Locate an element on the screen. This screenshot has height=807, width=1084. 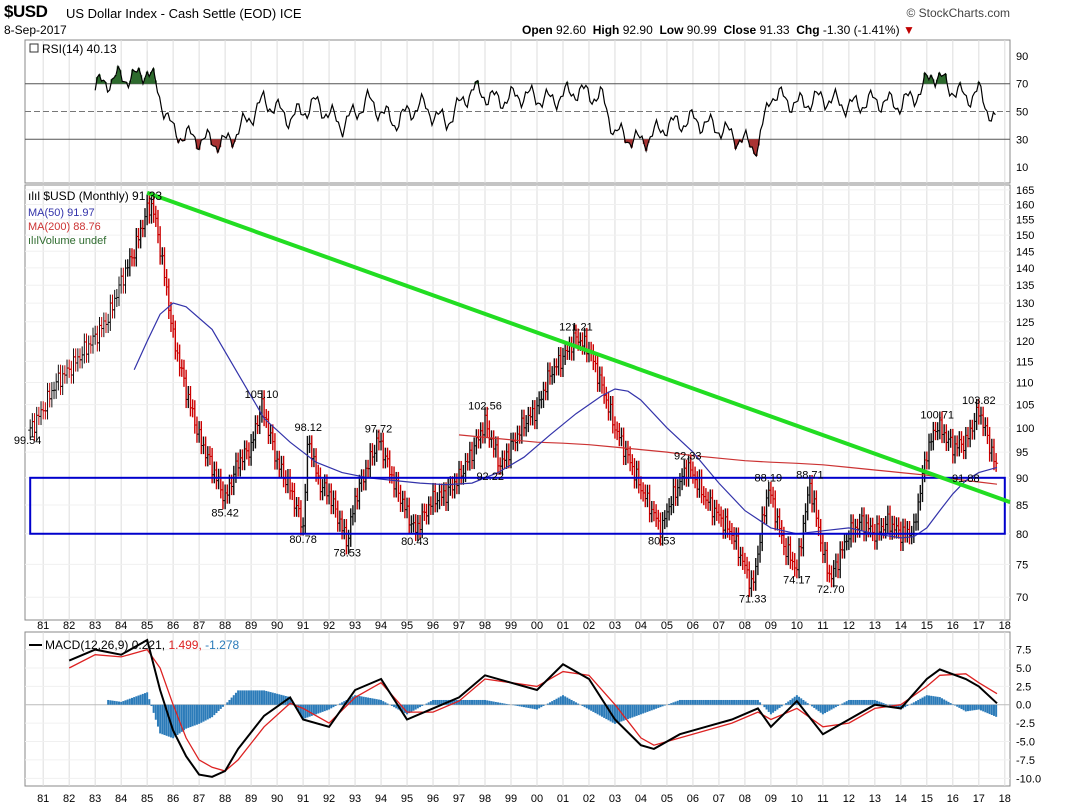
open-value: 92.60 is located at coordinates (571, 30).